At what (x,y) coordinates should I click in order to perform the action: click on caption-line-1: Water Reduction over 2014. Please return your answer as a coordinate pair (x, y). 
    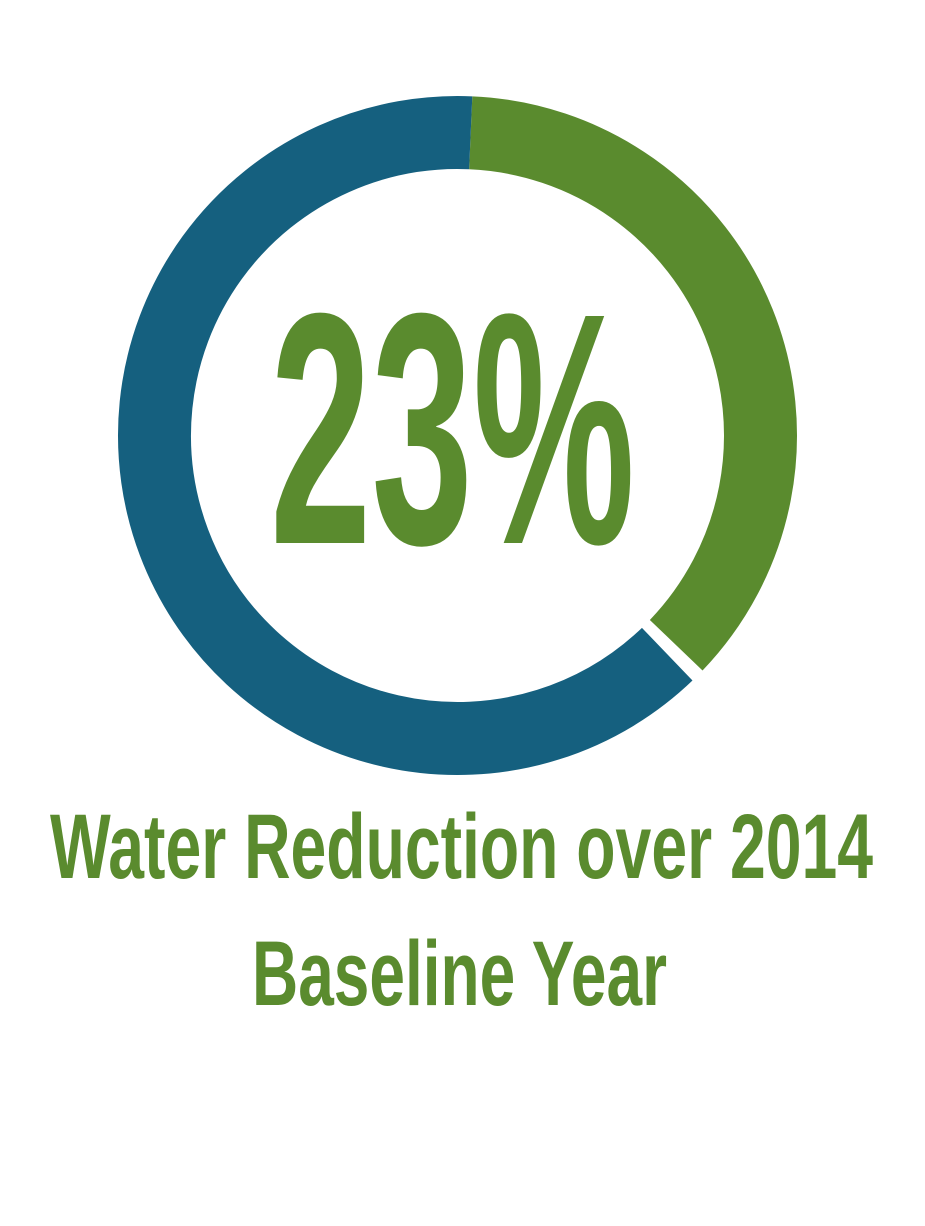
    Looking at the image, I should click on (461, 847).